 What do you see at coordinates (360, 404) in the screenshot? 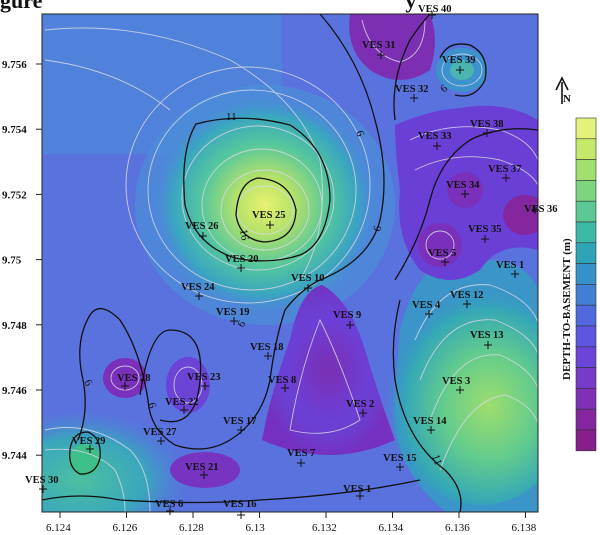
I see `station-label: VES 2` at bounding box center [360, 404].